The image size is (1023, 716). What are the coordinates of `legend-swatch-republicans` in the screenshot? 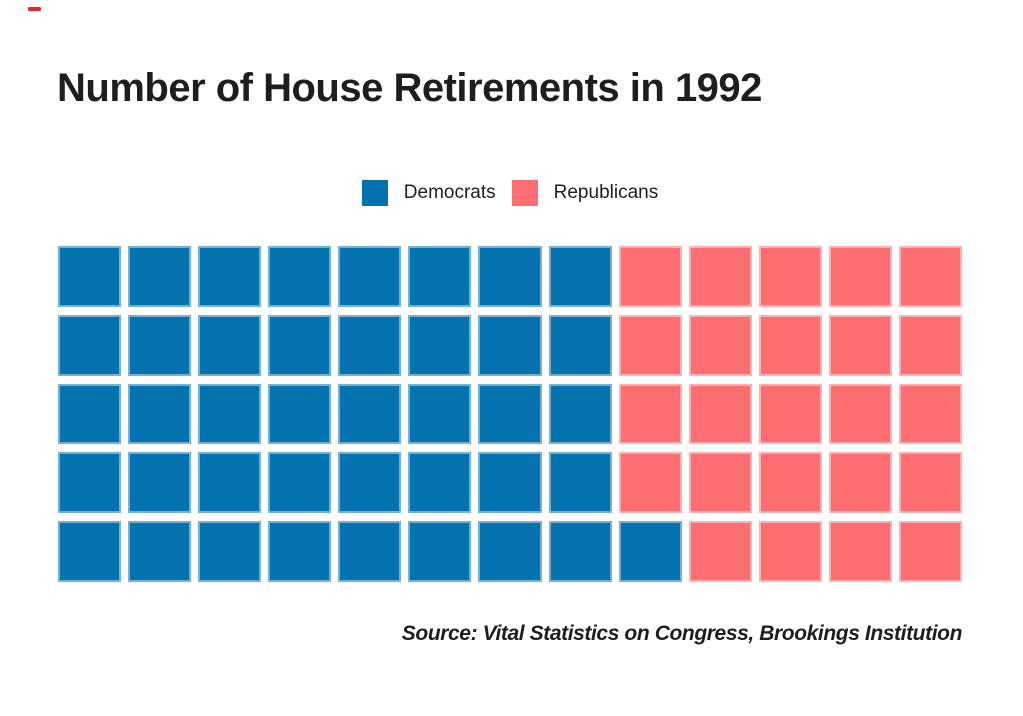 It's located at (524, 193).